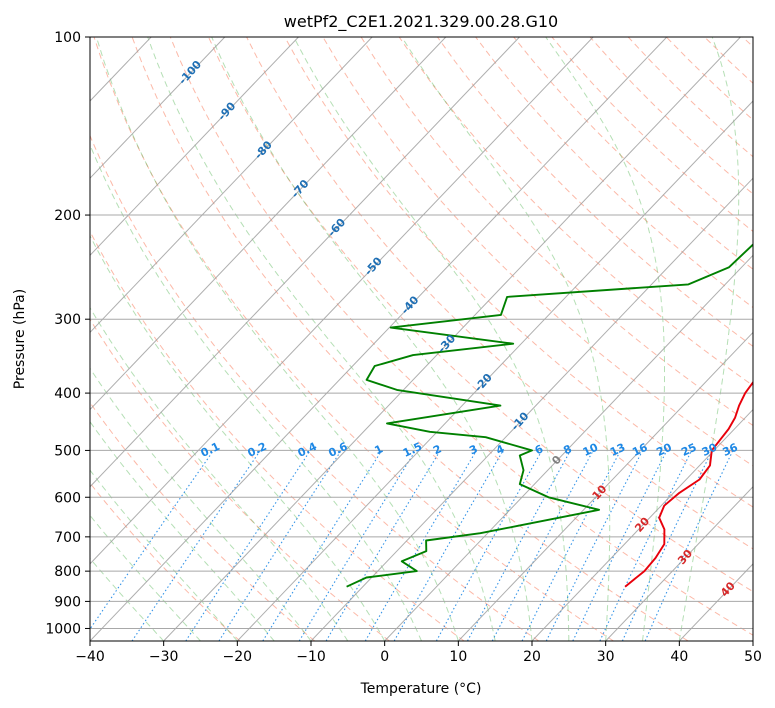 Image resolution: width=775 pixels, height=708 pixels. What do you see at coordinates (664, 450) in the screenshot?
I see `mixing-ratio-label: 20` at bounding box center [664, 450].